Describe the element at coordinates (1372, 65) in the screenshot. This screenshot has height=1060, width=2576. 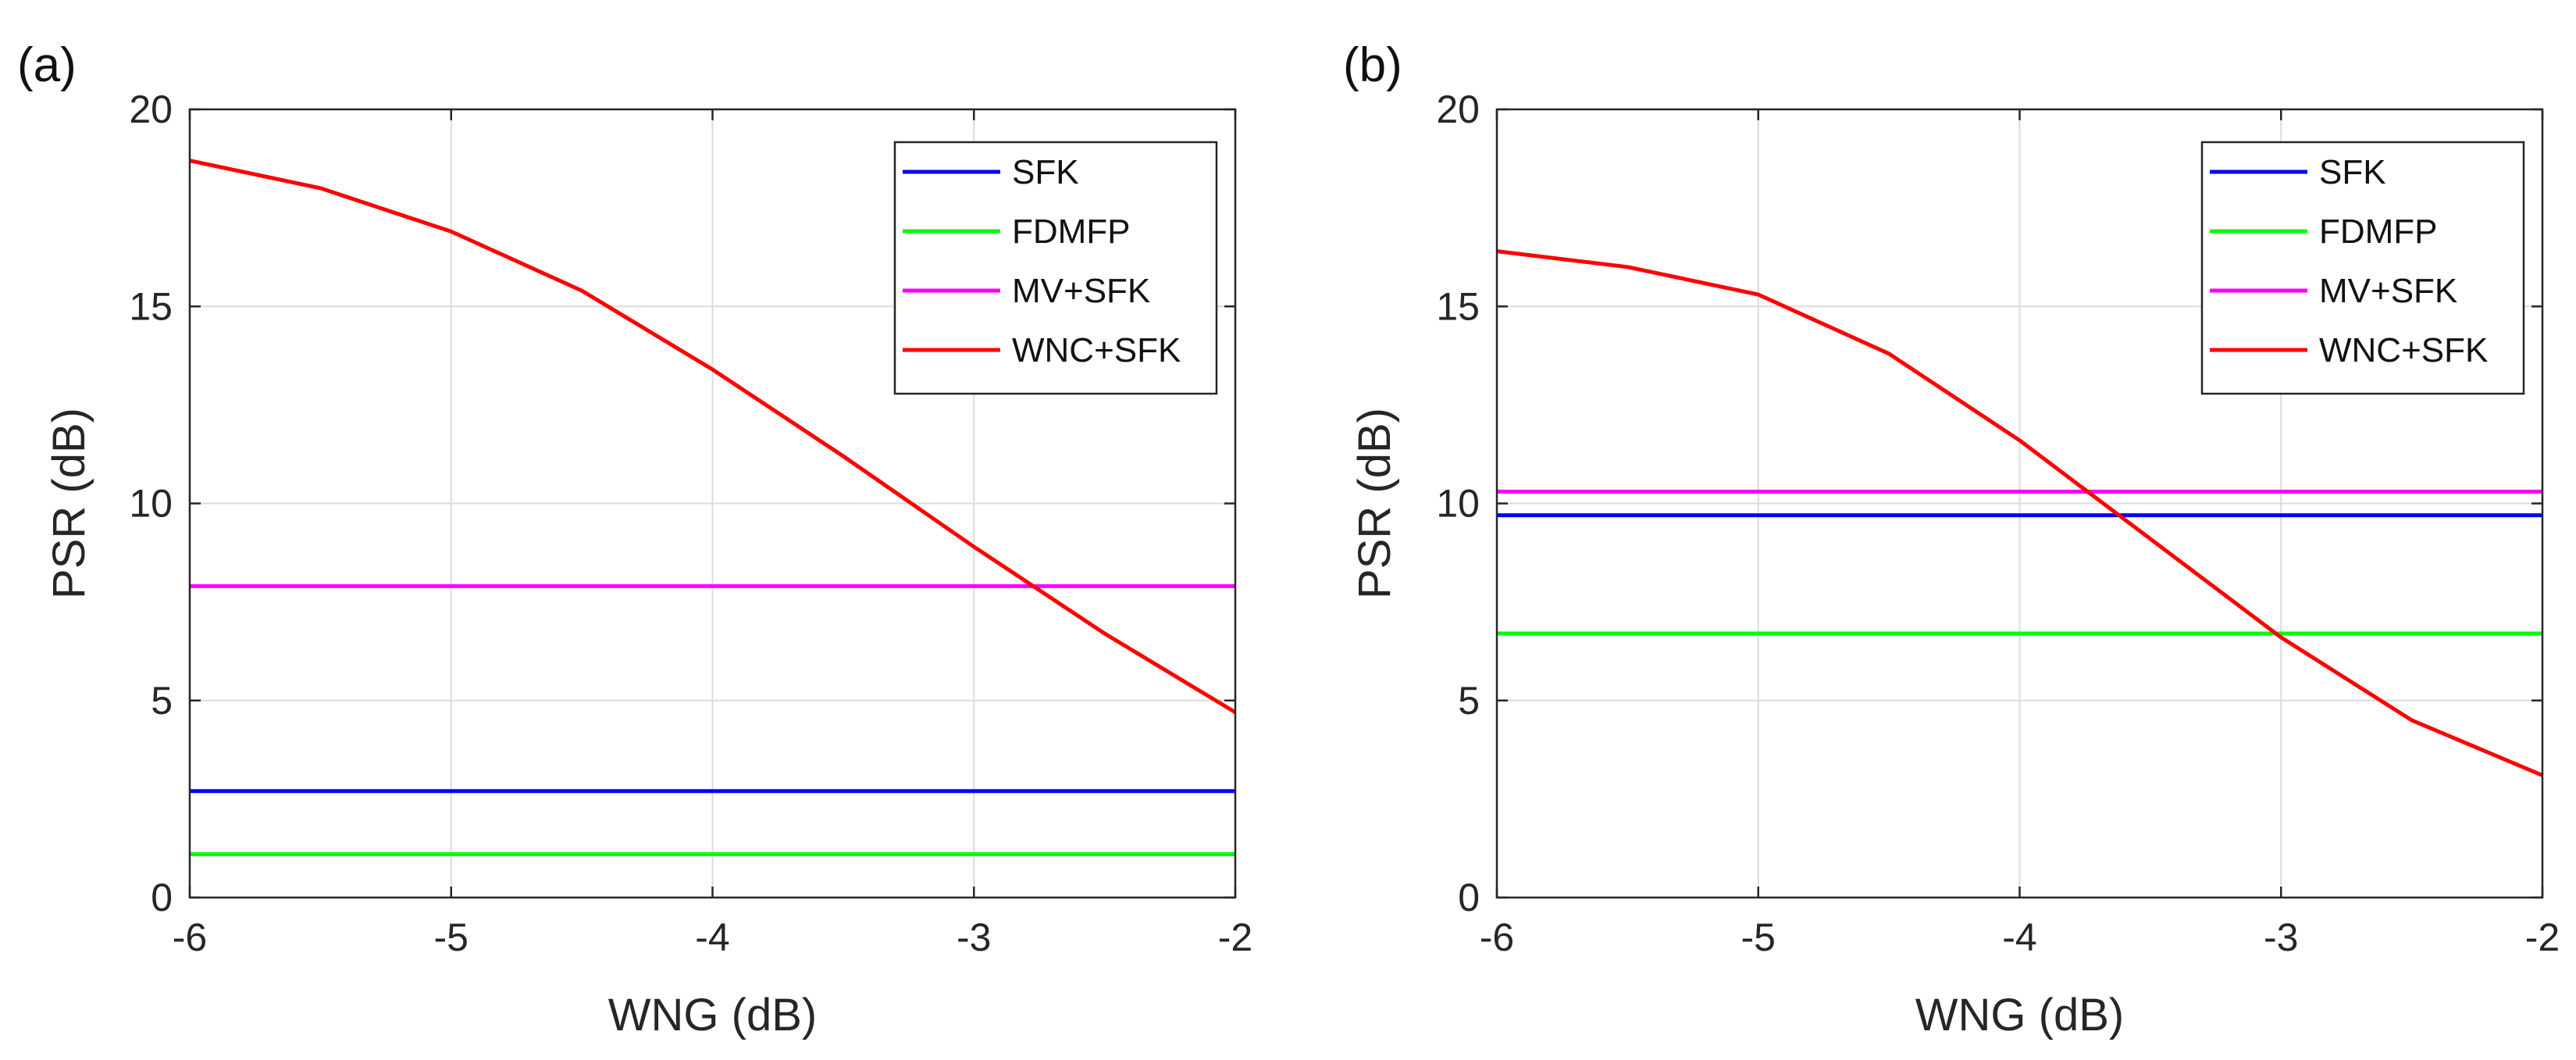
I see `panel-label: (b)` at that location.